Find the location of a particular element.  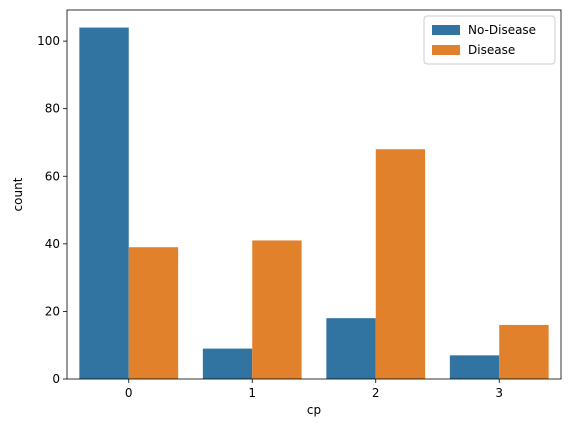

x-tick-label: 0 is located at coordinates (129, 393).